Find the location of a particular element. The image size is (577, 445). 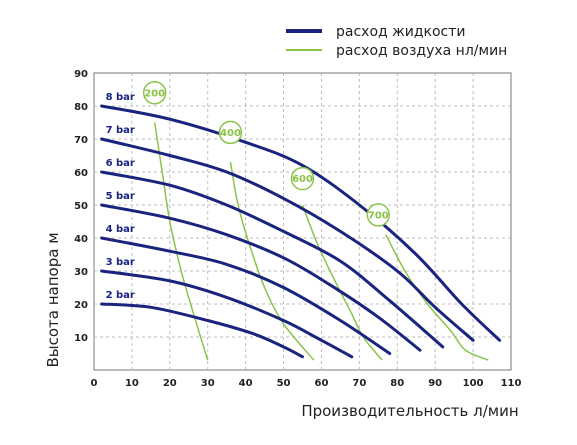

y-tick-label: 60 is located at coordinates (81, 173).